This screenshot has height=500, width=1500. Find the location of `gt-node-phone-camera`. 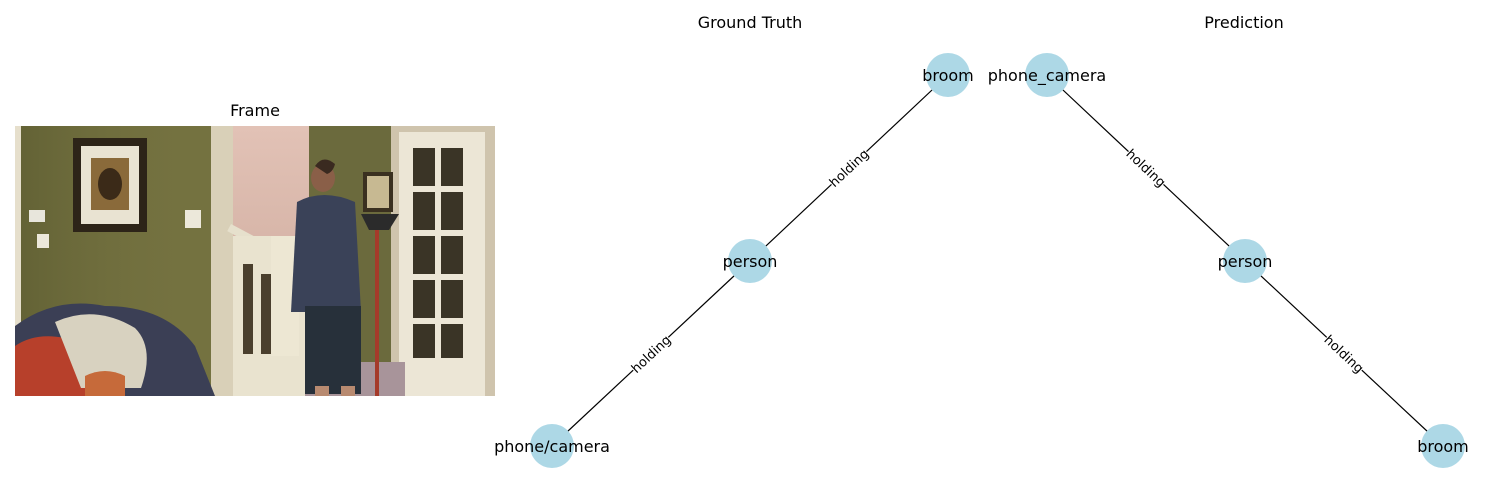

gt-node-phone-camera is located at coordinates (552, 446).